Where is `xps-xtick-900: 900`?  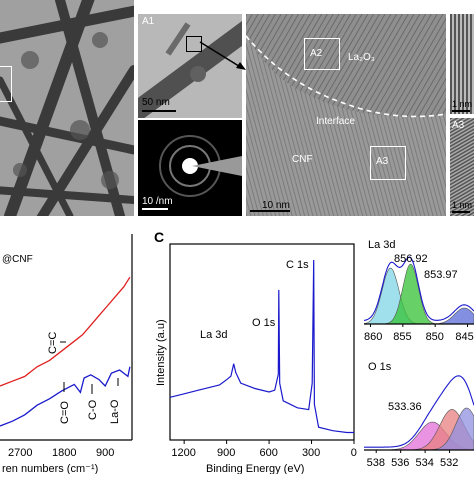
xps-xtick-900: 900 is located at coordinates (226, 453).